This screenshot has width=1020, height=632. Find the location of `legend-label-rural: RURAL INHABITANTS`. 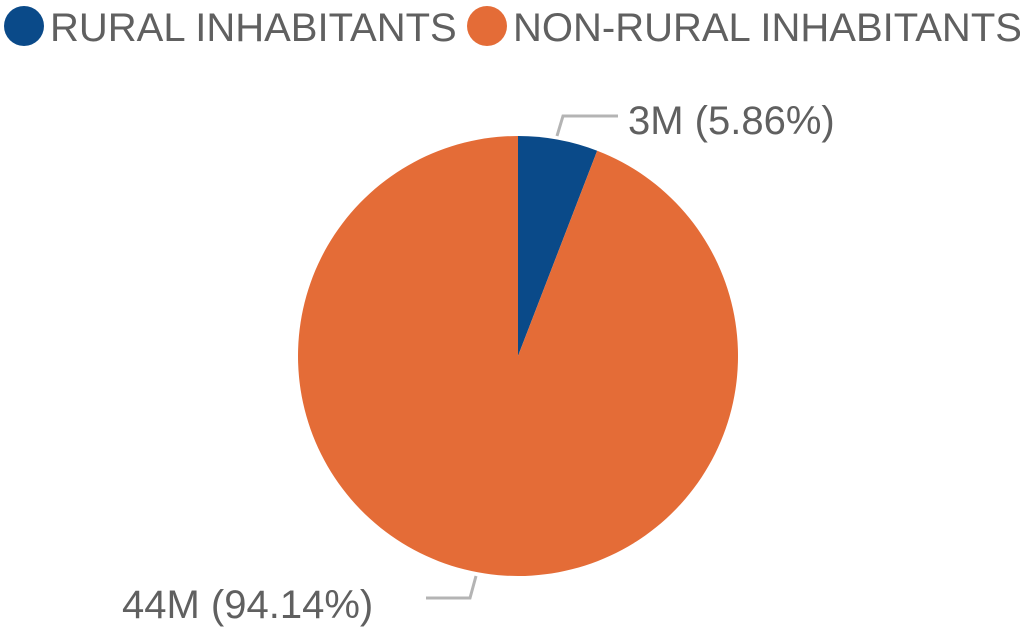

legend-label-rural: RURAL INHABITANTS is located at coordinates (253, 28).